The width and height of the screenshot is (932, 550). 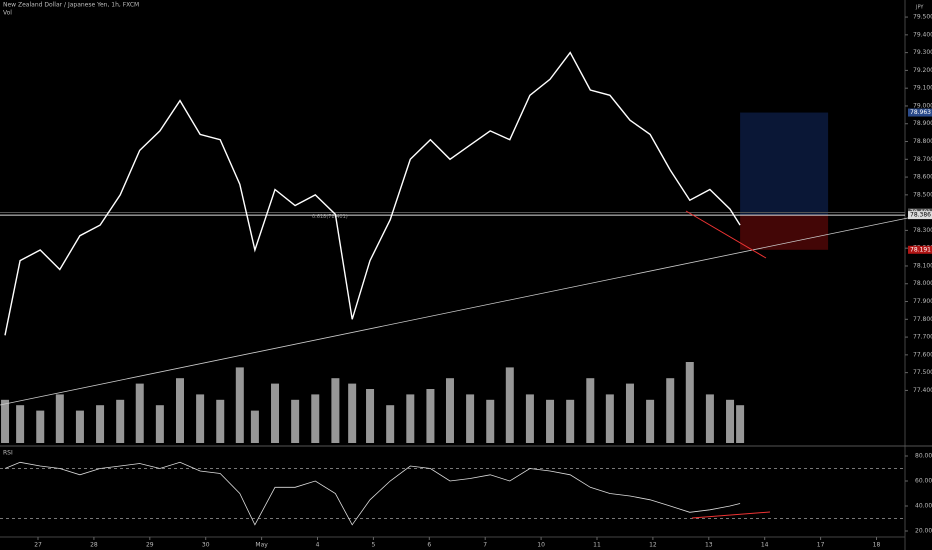 What do you see at coordinates (372, 493) in the screenshot?
I see `rsi-line` at bounding box center [372, 493].